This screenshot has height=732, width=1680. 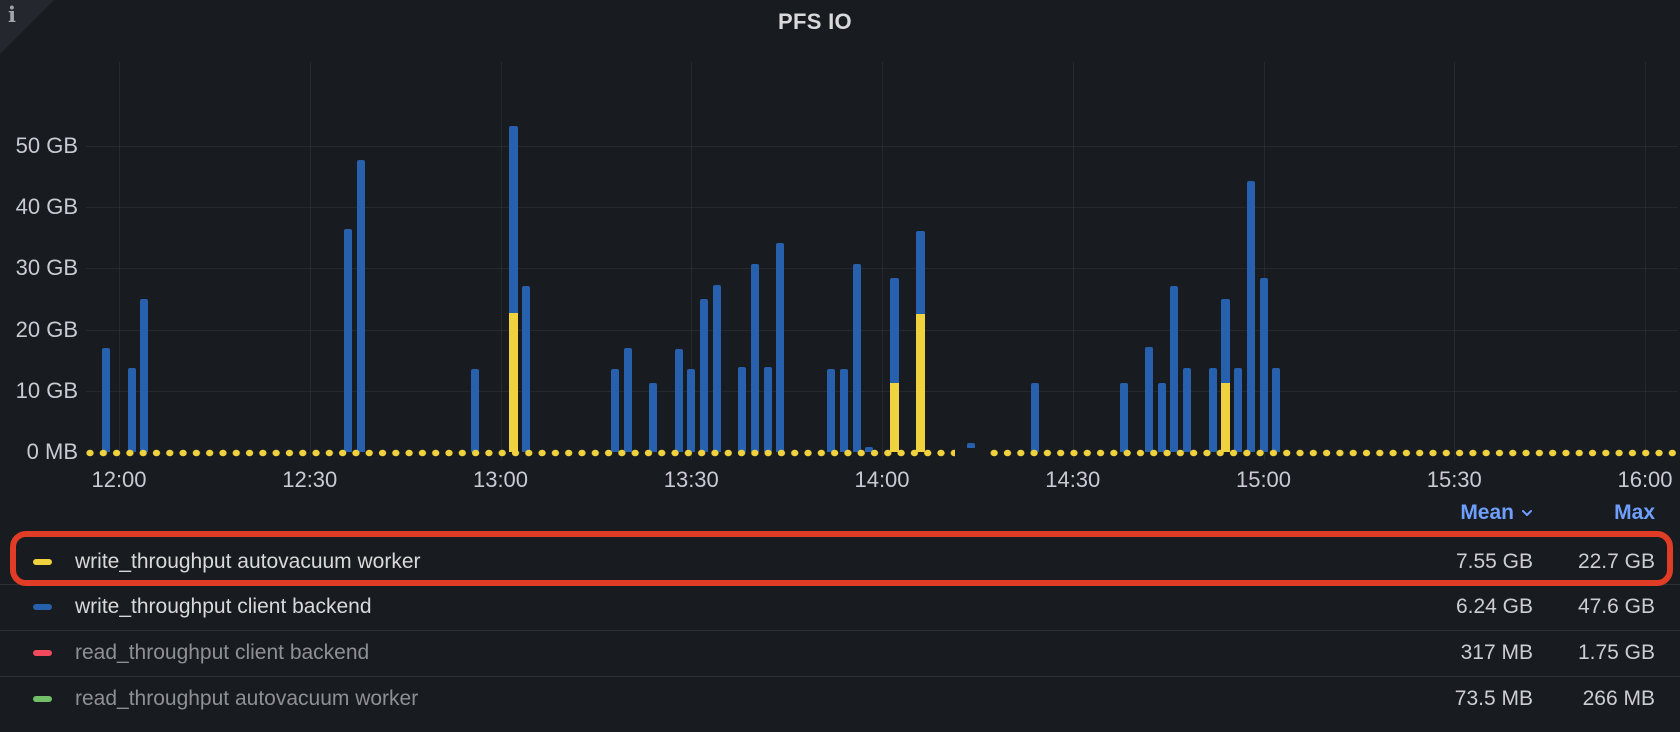 What do you see at coordinates (1616, 652) in the screenshot?
I see `legend-max-value: 1.75 GB` at bounding box center [1616, 652].